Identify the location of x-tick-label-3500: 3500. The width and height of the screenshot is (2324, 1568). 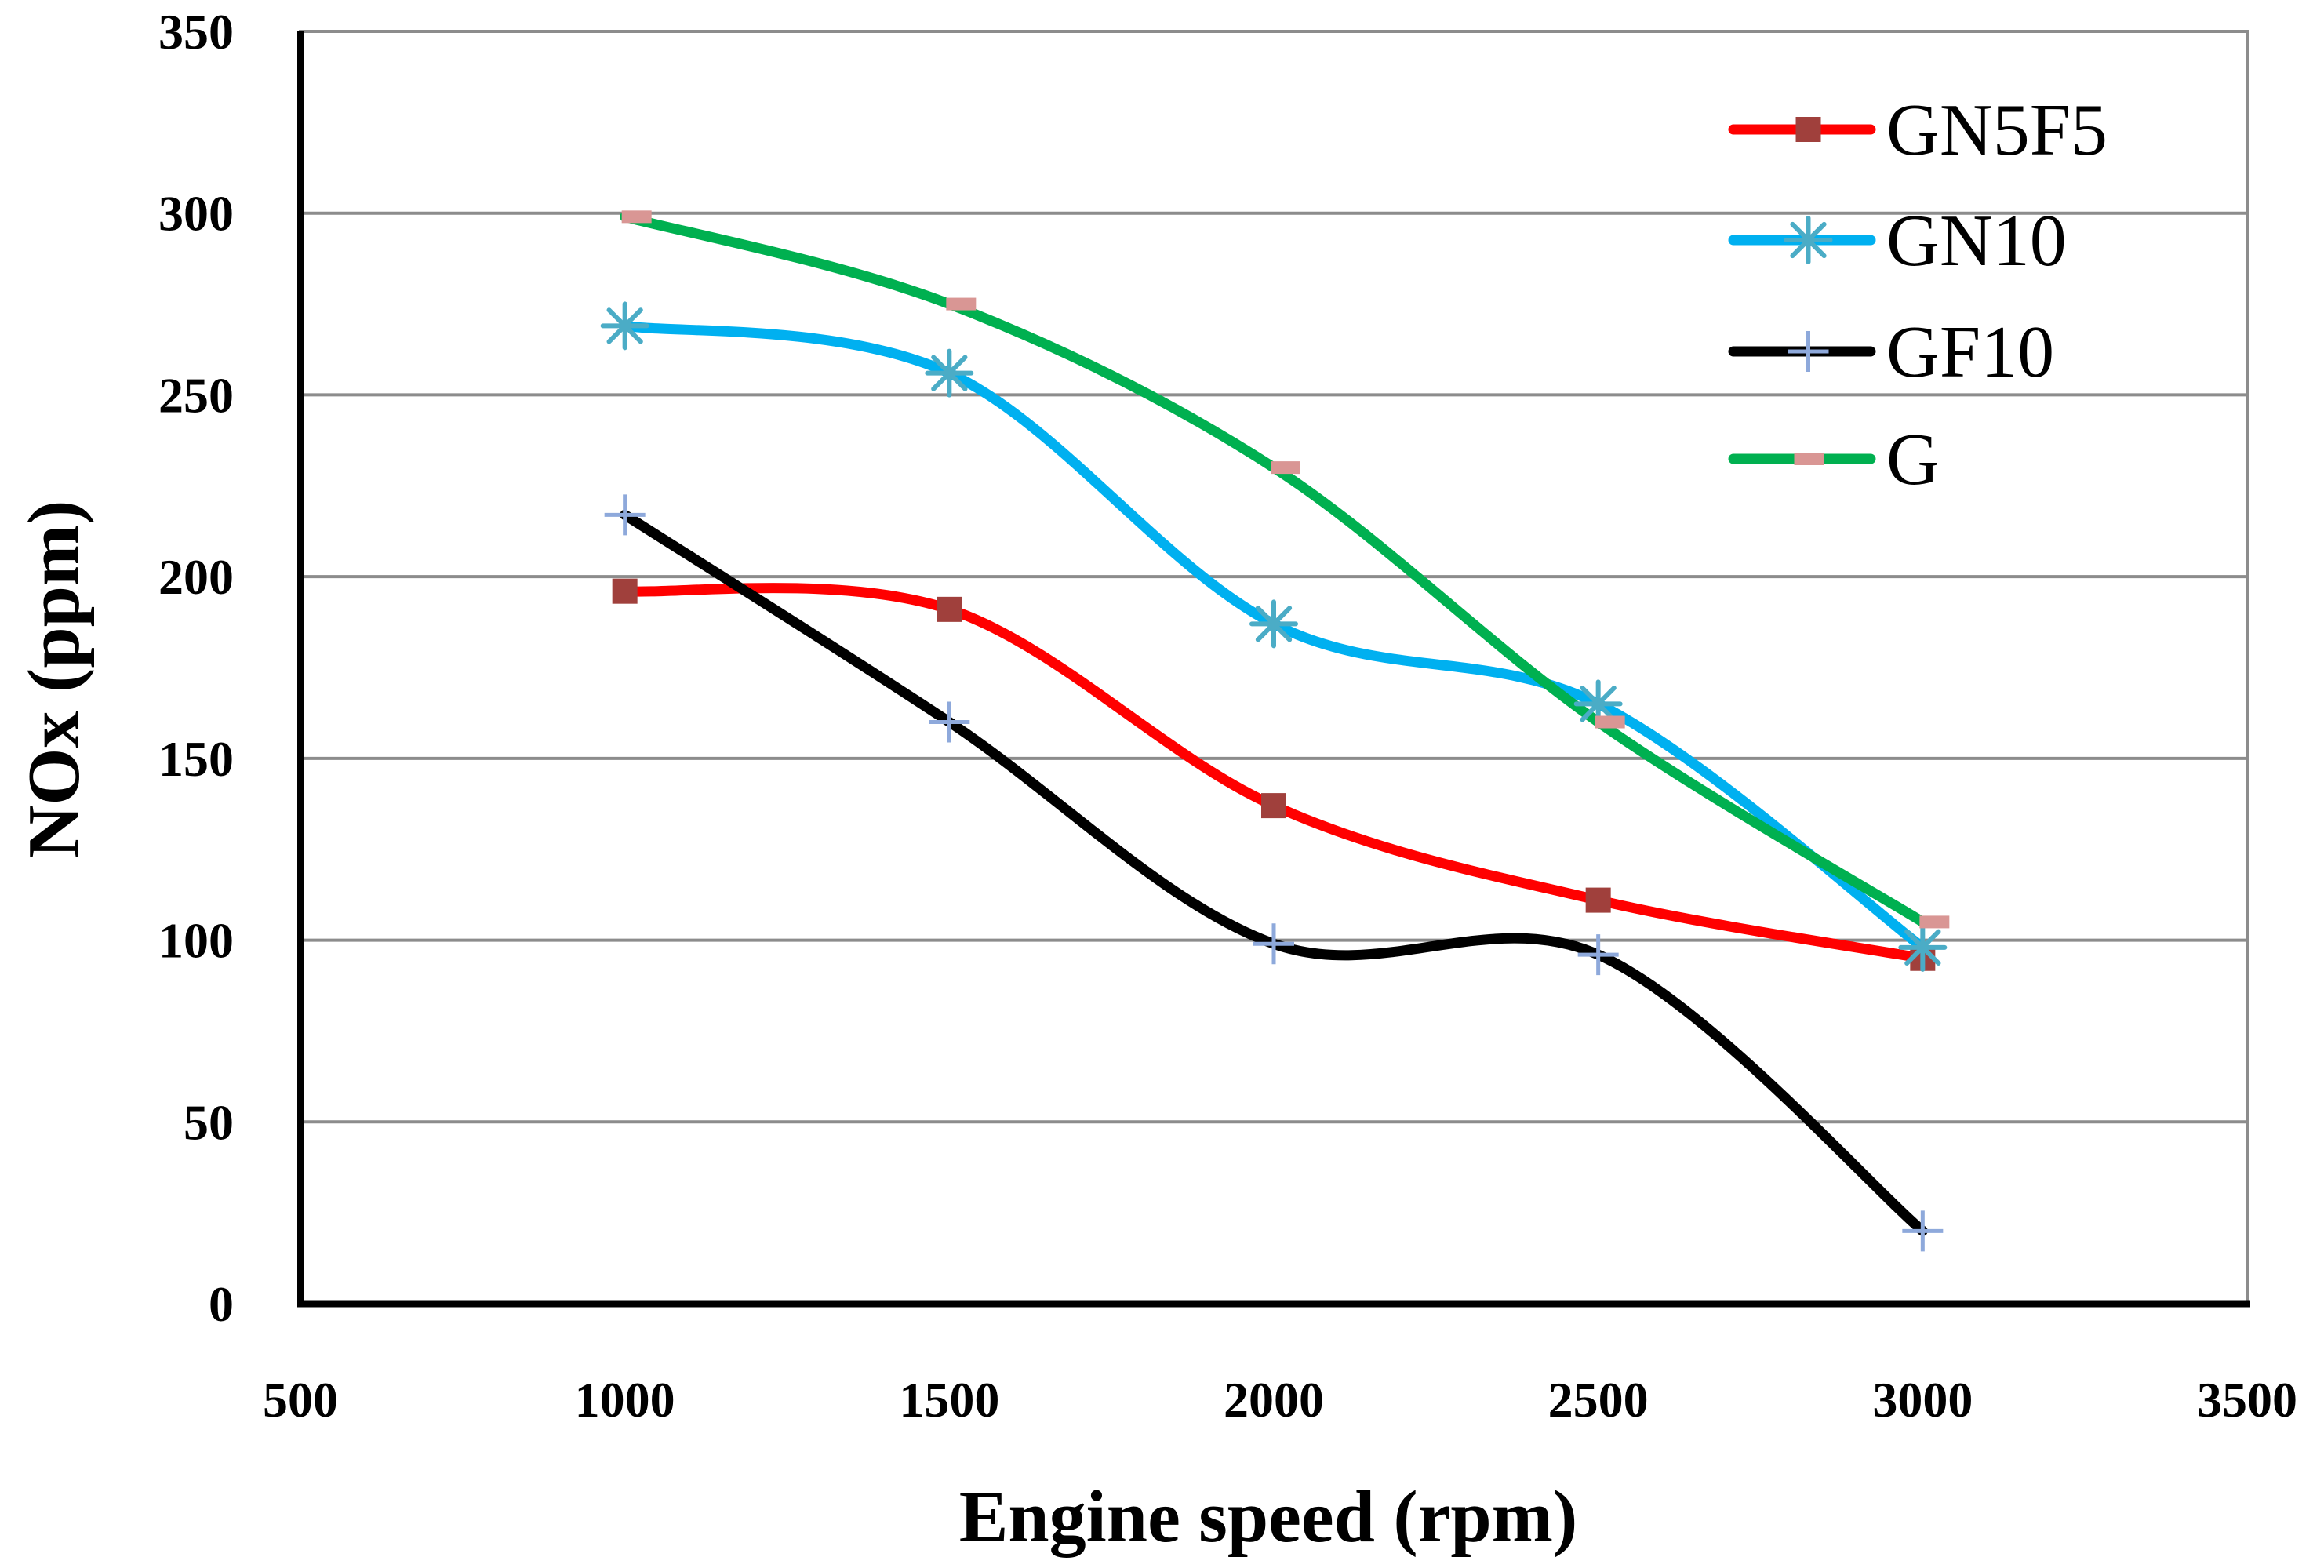
(2247, 1400).